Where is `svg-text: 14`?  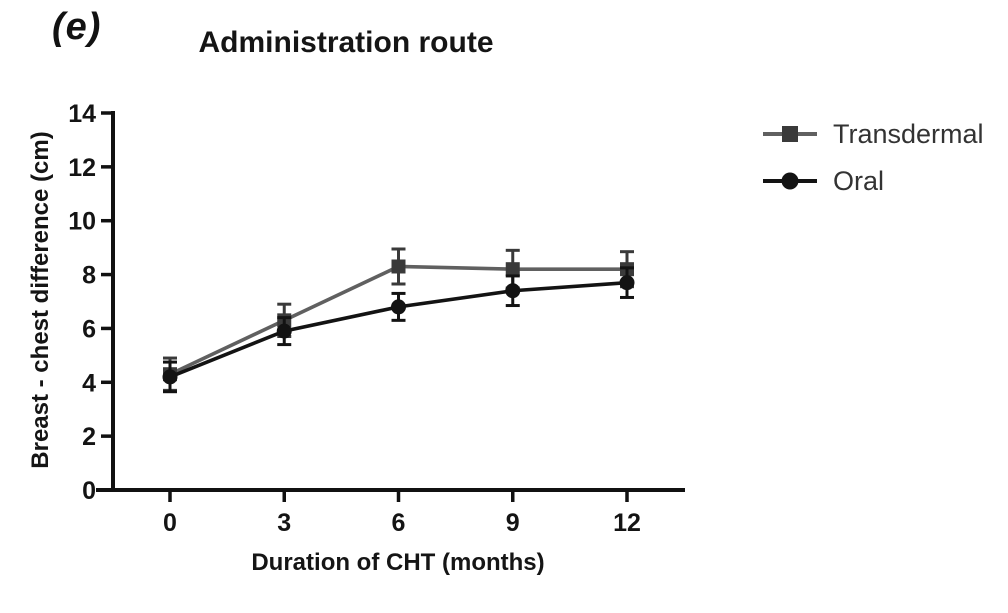 svg-text: 14 is located at coordinates (82, 114).